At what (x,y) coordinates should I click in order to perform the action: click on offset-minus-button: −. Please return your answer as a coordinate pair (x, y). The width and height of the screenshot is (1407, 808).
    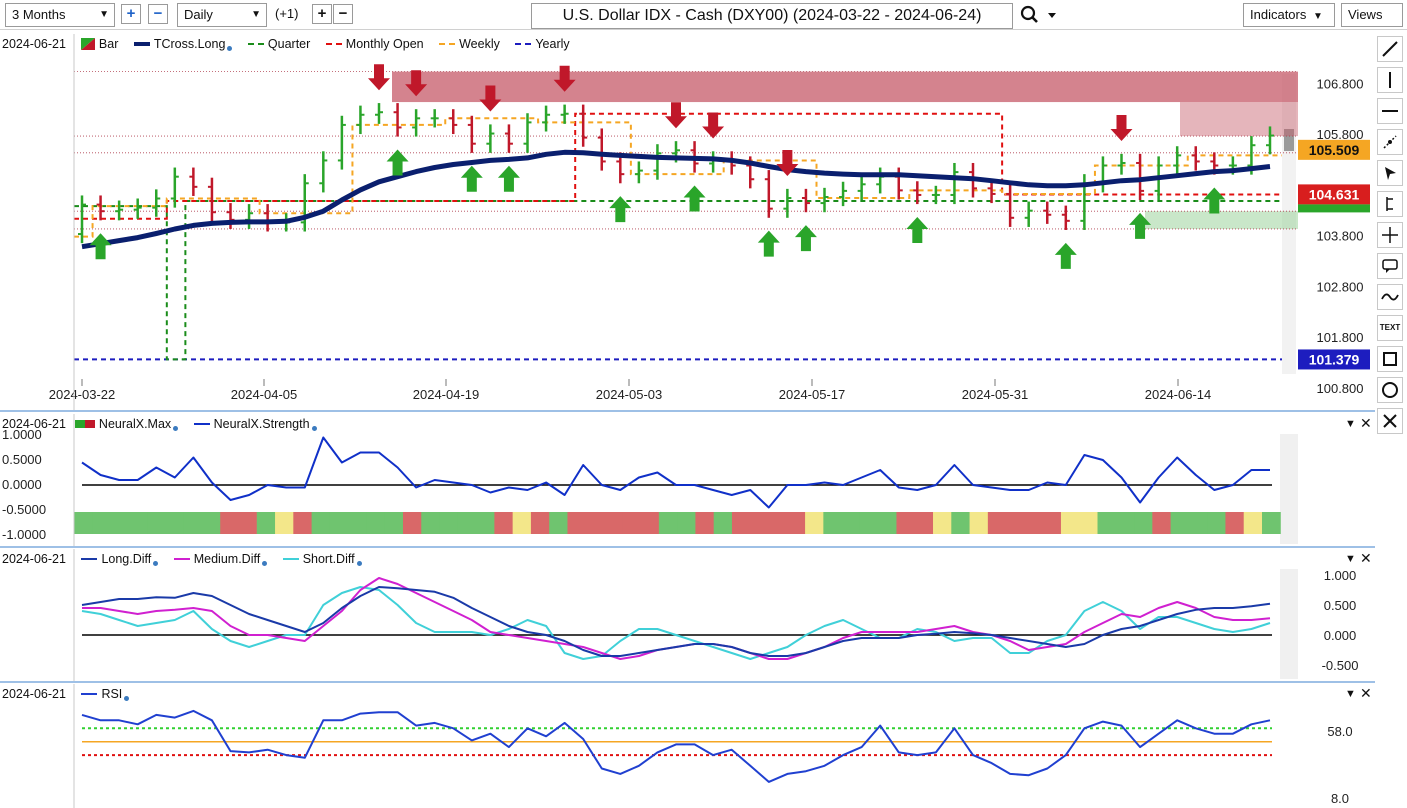
    Looking at the image, I should click on (343, 14).